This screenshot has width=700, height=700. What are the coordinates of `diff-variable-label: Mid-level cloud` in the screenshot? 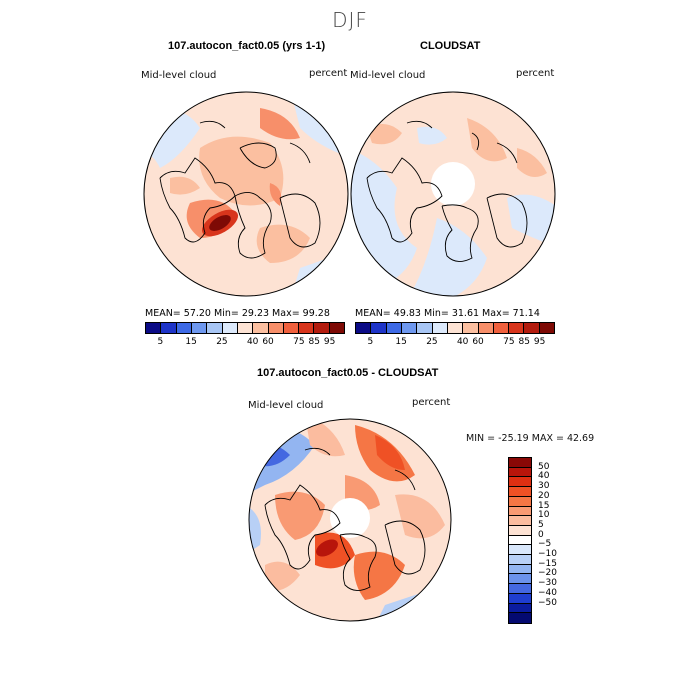 It's located at (286, 405).